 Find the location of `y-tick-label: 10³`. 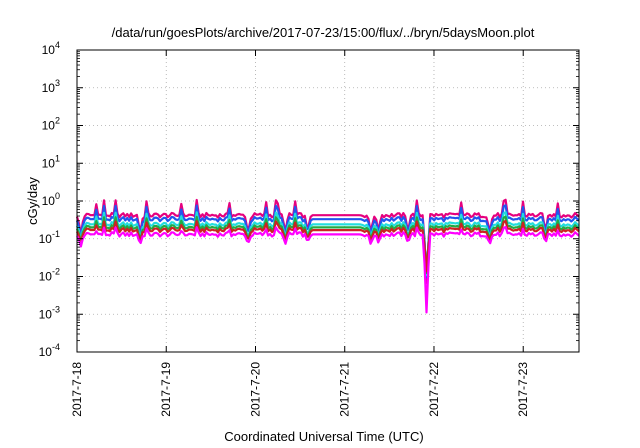

y-tick-label: 10³ is located at coordinates (51, 86).